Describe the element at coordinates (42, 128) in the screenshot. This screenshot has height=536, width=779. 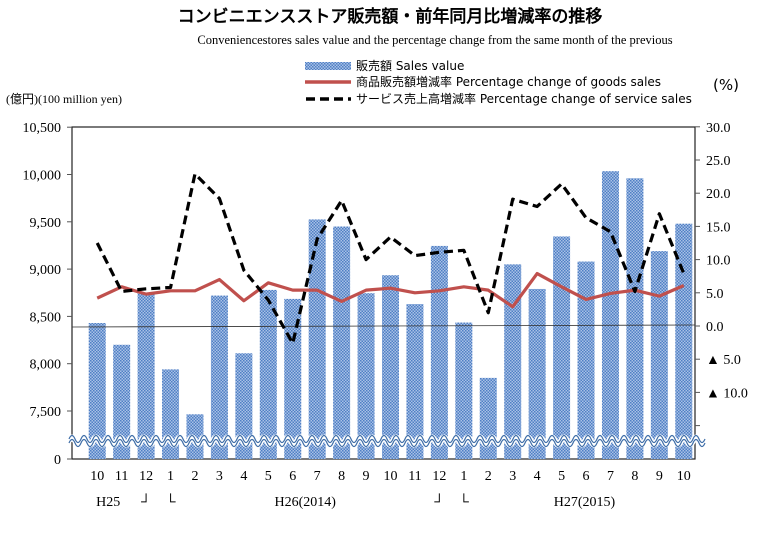
I see `left-tick-label: 10,500` at that location.